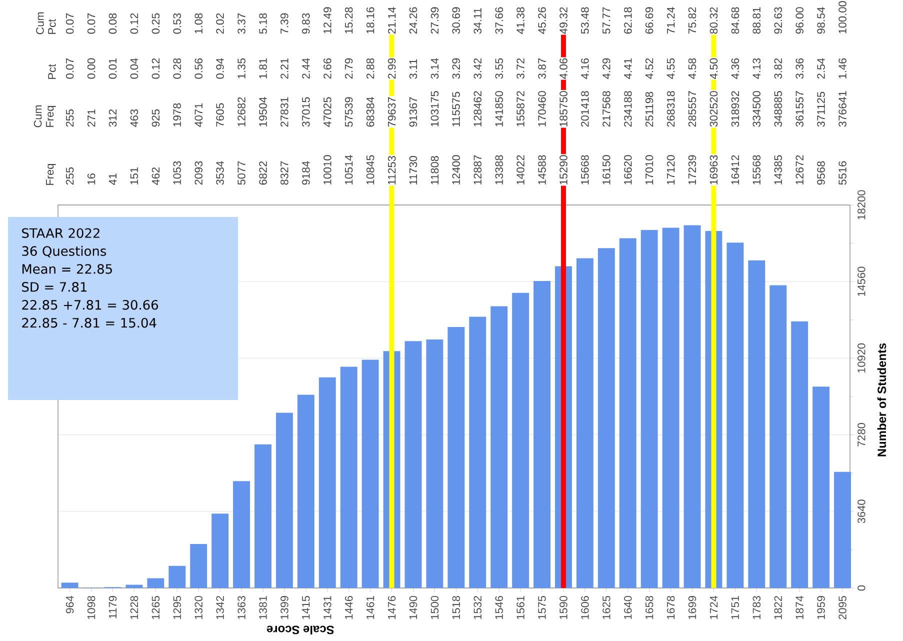 The image size is (903, 641). Describe the element at coordinates (284, 68) in the screenshot. I see `text: 2.21` at that location.